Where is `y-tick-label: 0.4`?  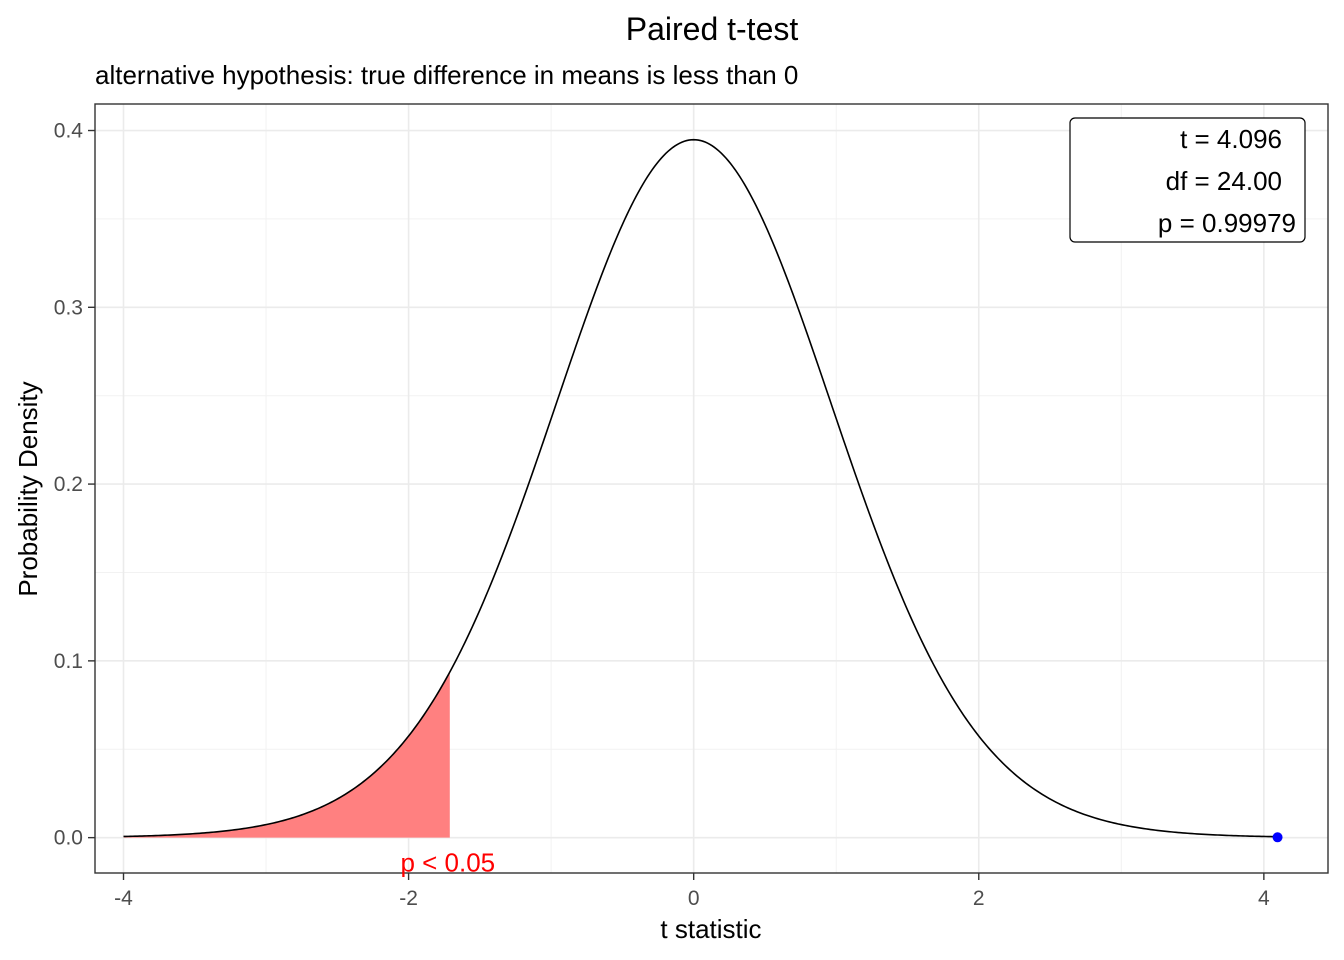 y-tick-label: 0.4 is located at coordinates (69, 131).